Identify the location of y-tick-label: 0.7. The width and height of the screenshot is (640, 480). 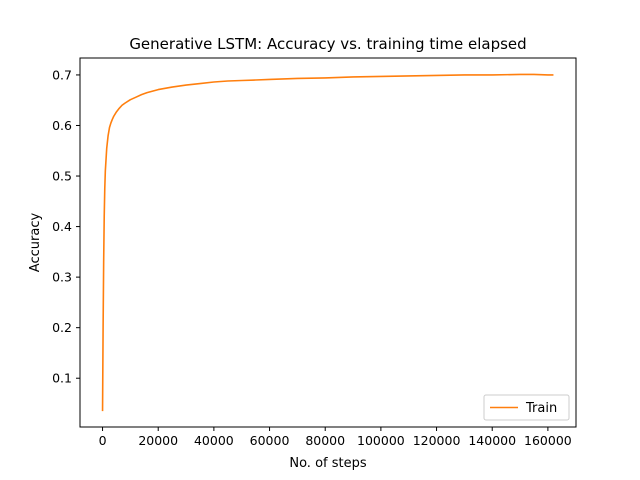
(62, 74).